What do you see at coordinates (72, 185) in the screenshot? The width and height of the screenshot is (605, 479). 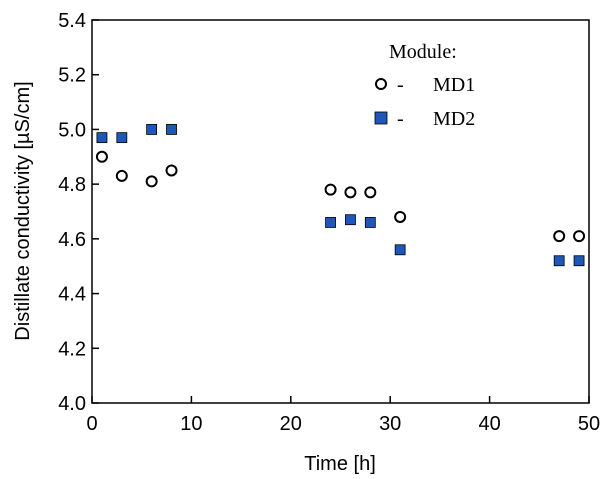 I see `y-tick-label: 4.8` at bounding box center [72, 185].